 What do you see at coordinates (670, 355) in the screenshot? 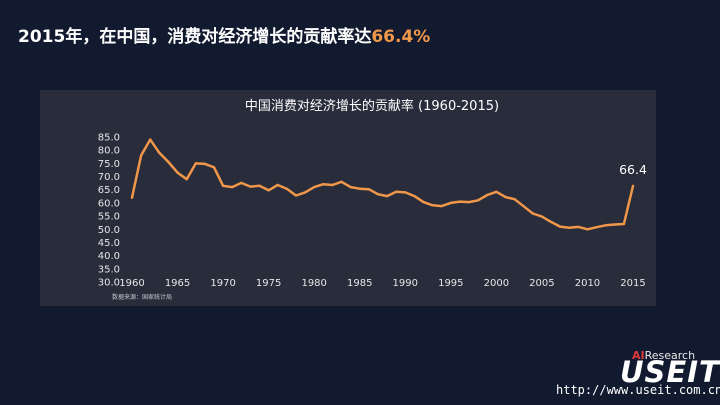
I see `brand-research: Research` at bounding box center [670, 355].